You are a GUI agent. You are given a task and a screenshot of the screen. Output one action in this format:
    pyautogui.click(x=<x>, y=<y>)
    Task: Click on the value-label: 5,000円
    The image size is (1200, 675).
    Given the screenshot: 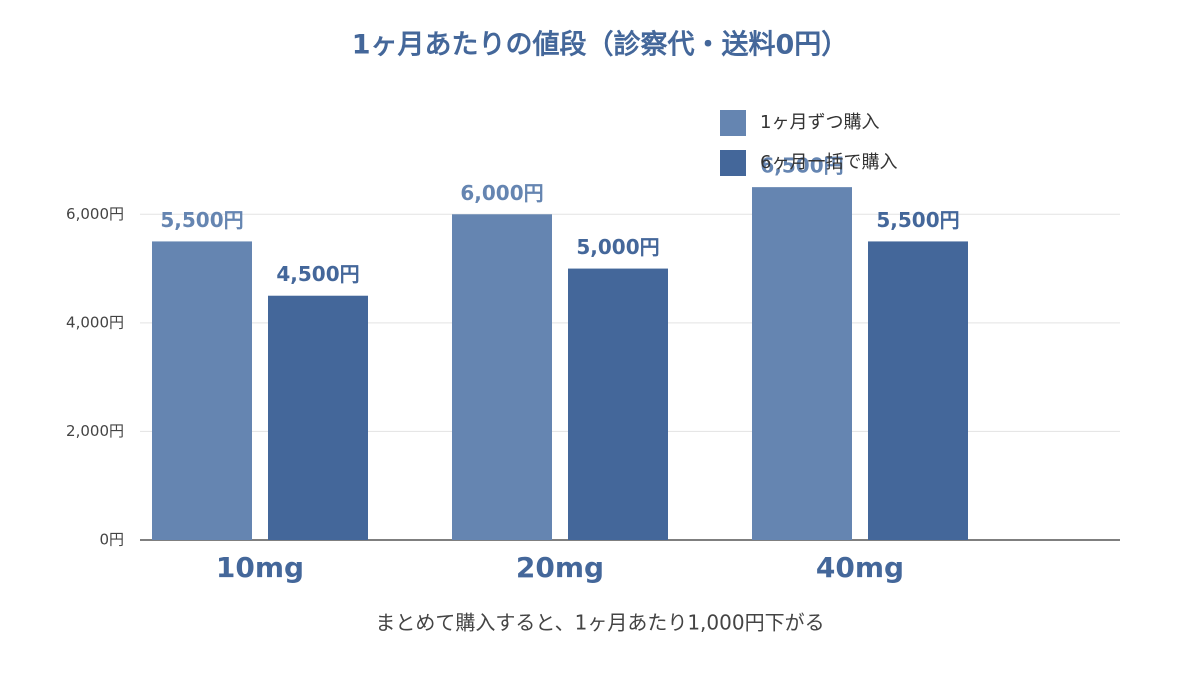 What is the action you would take?
    pyautogui.click(x=617, y=247)
    